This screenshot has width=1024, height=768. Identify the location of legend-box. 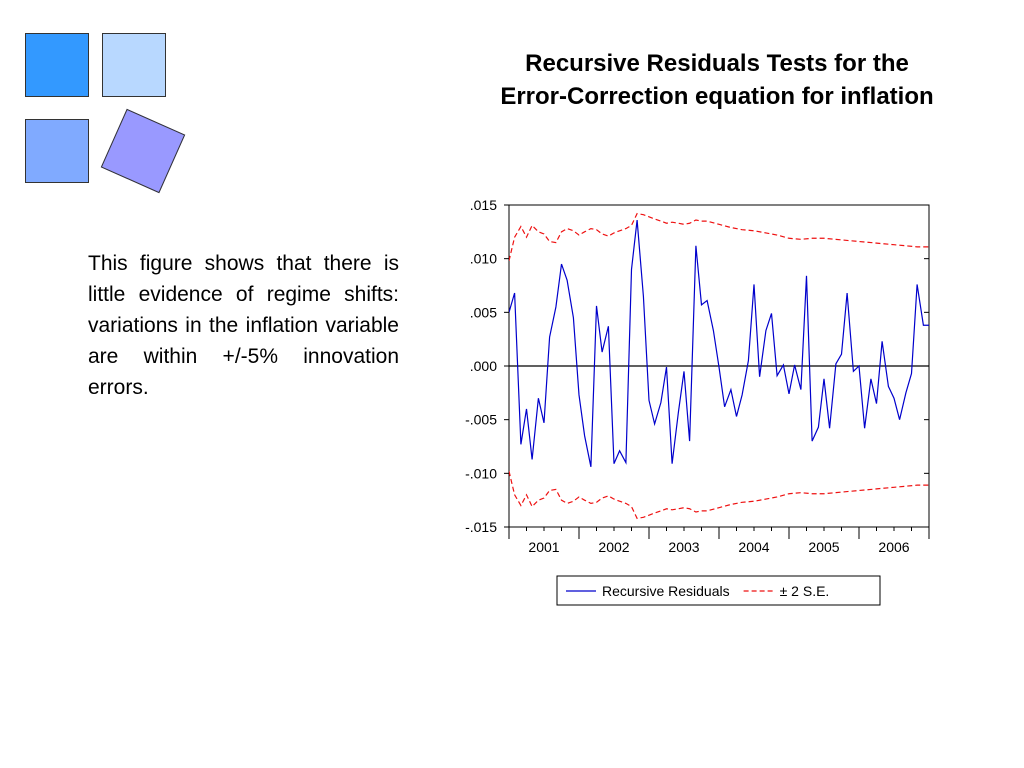
(718, 590).